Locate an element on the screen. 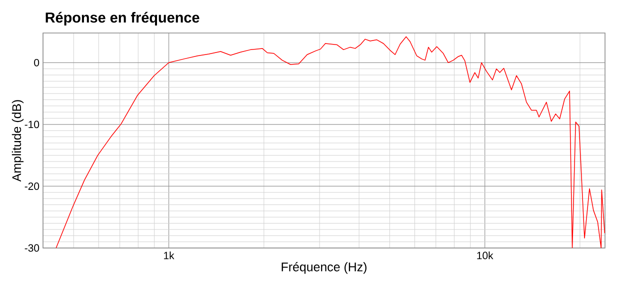 This screenshot has height=286, width=637. y-tick-label: 0 is located at coordinates (37, 62).